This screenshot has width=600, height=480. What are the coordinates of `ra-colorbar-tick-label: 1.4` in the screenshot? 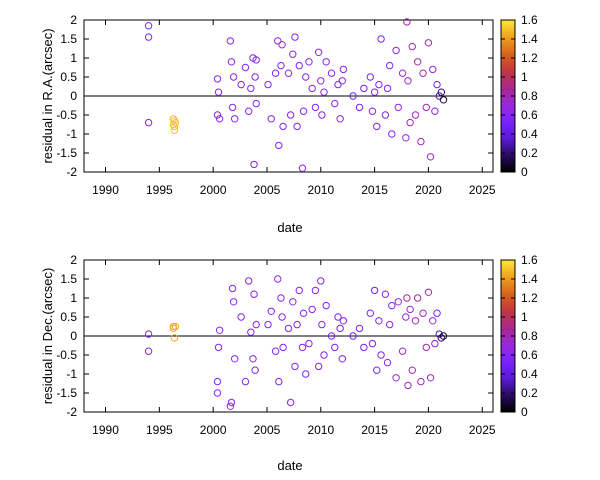 It's located at (529, 39).